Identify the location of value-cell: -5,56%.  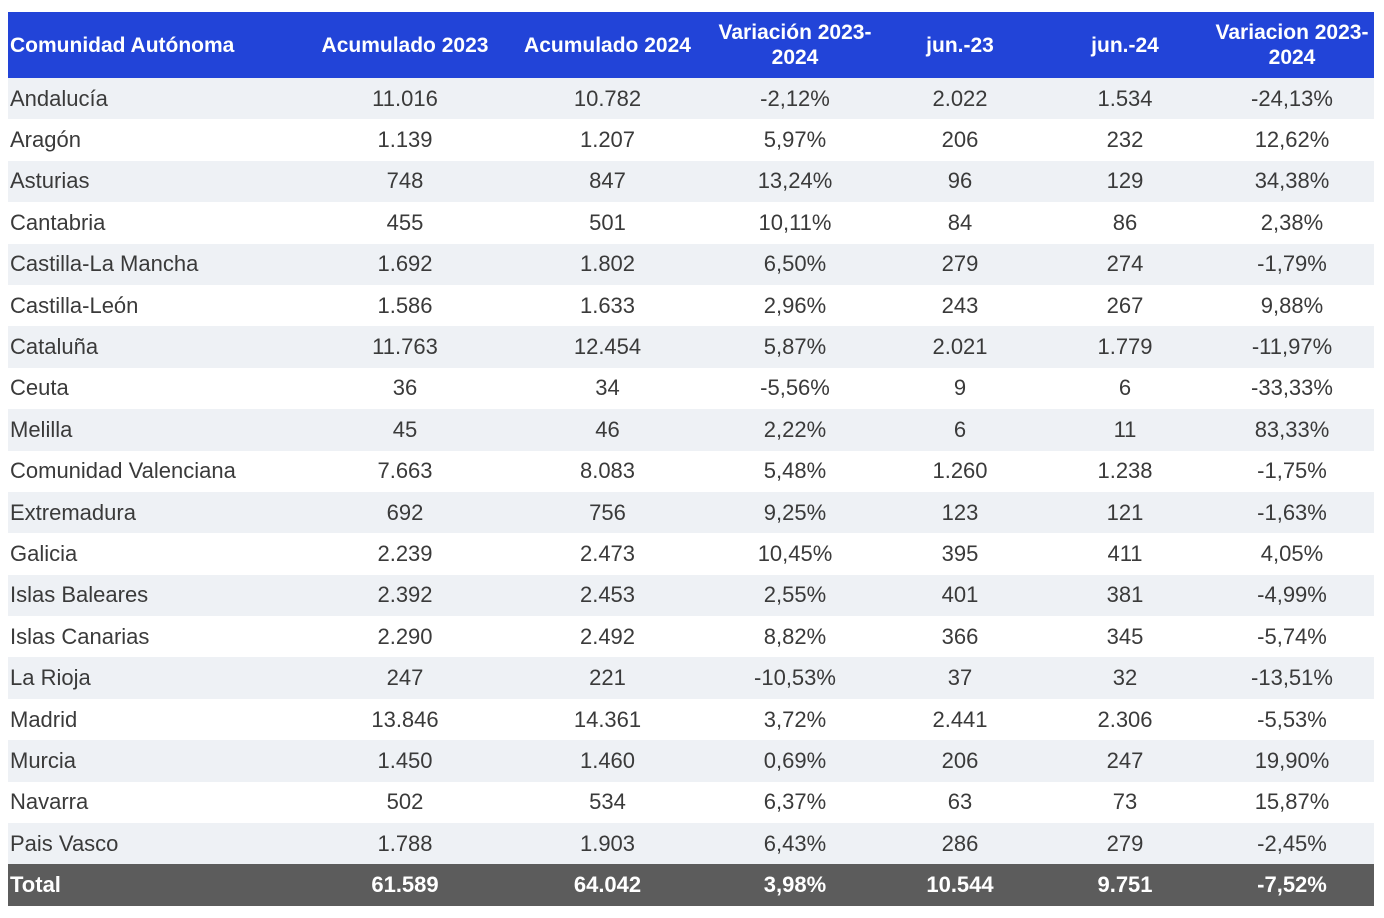
(795, 388).